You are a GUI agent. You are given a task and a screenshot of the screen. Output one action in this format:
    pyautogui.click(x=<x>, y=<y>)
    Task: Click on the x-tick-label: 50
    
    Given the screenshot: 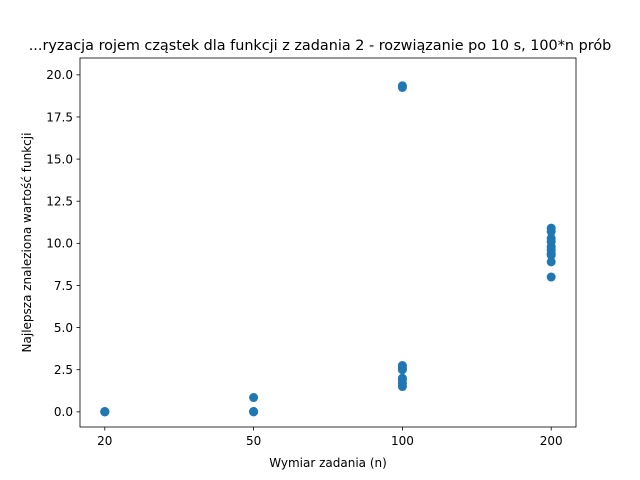 What is the action you would take?
    pyautogui.click(x=253, y=441)
    